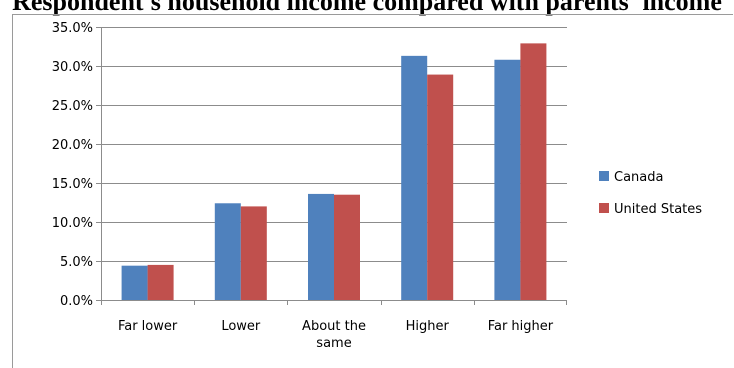 This screenshot has height=368, width=734. I want to click on y-tick-label: 10.0%, so click(72, 223).